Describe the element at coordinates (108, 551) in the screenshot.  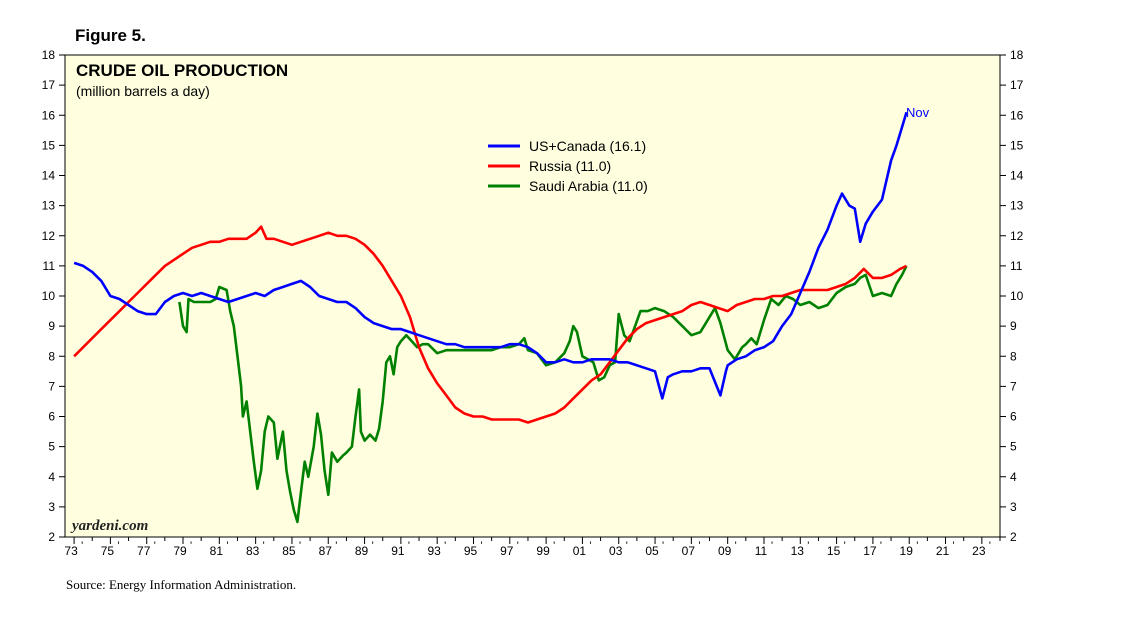
I see `x-tick-label-75: 75` at that location.